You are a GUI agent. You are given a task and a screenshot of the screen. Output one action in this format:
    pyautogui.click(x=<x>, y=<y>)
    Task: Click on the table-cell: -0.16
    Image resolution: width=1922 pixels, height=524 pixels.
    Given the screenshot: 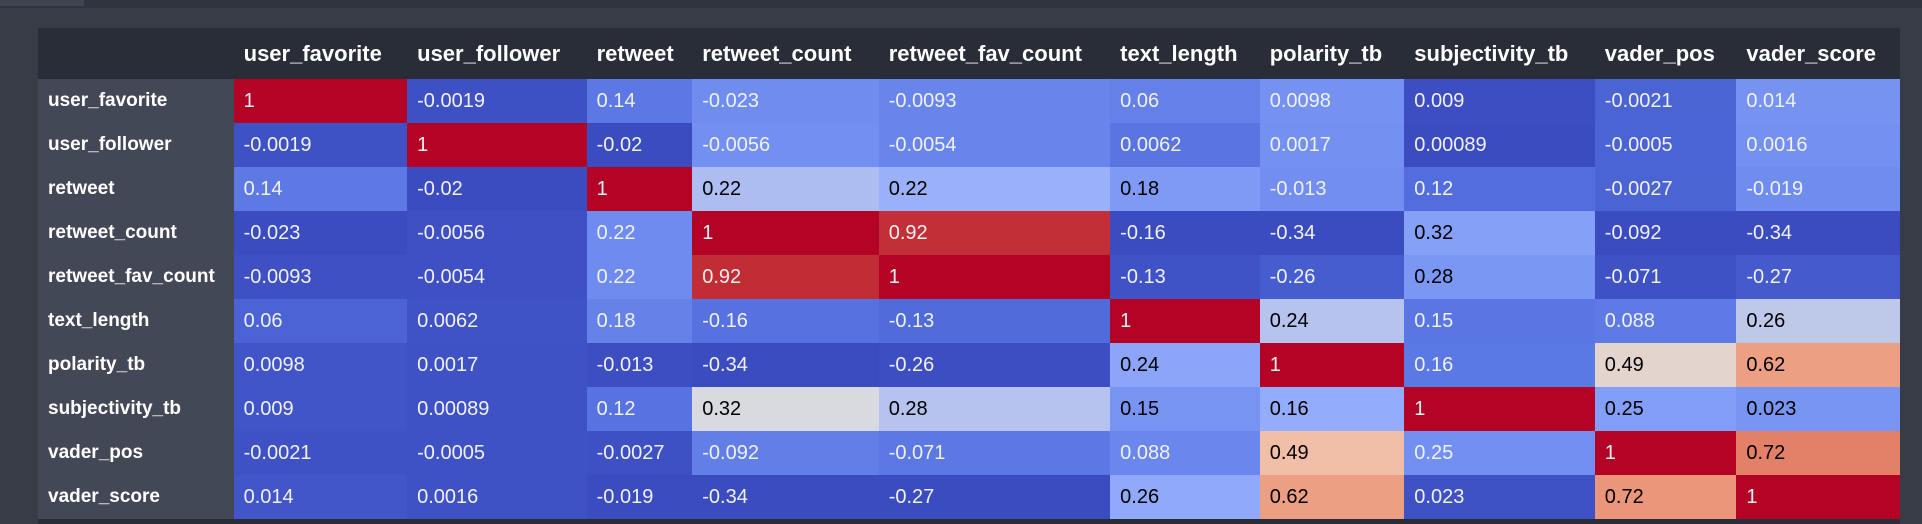 What is the action you would take?
    pyautogui.click(x=785, y=321)
    